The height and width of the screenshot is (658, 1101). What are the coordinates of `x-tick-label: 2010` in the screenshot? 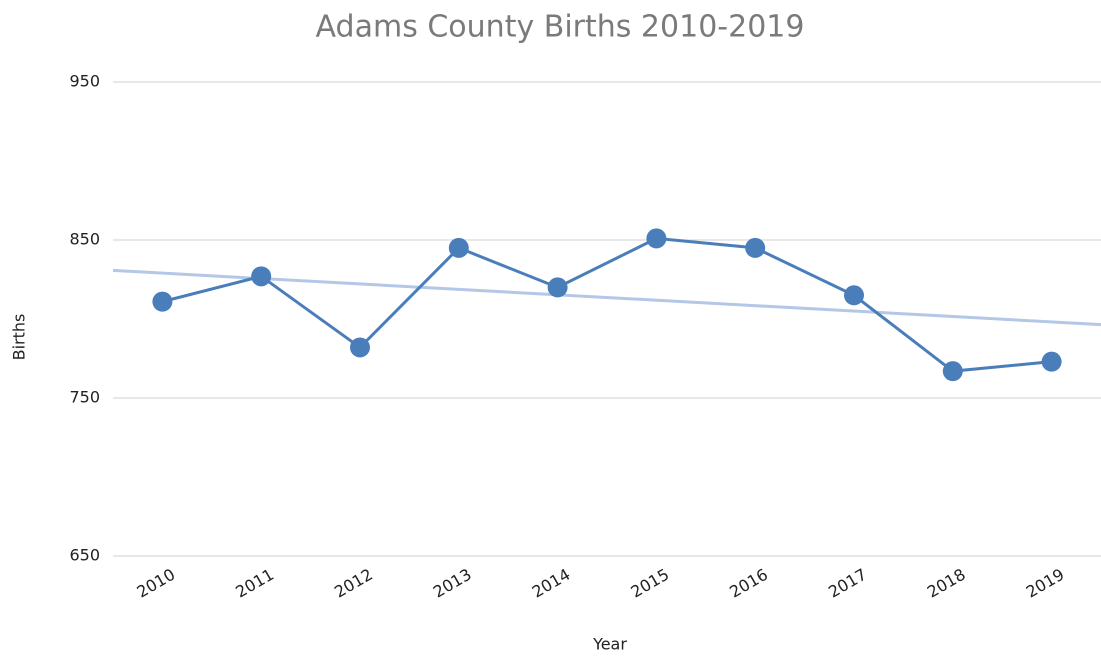 It's located at (156, 583).